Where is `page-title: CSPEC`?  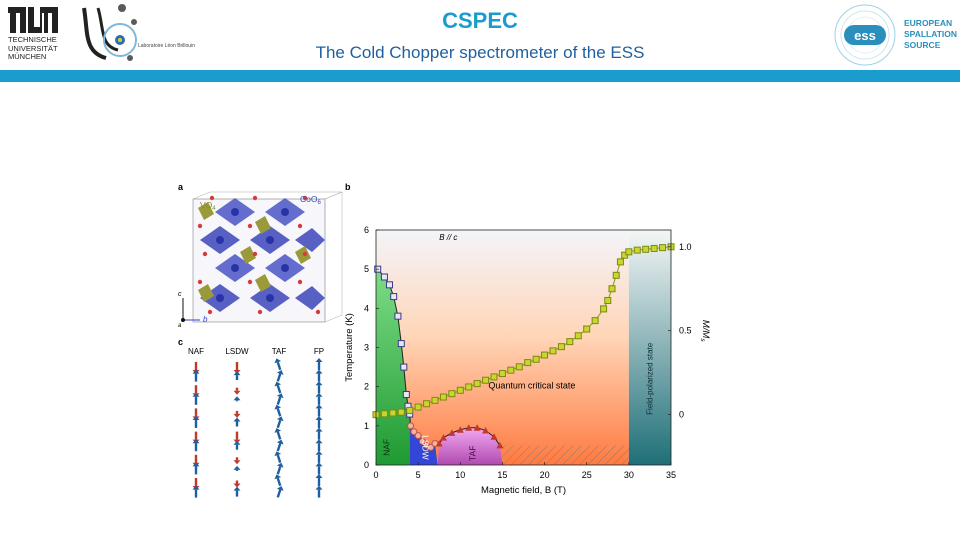 page-title: CSPEC is located at coordinates (480, 20).